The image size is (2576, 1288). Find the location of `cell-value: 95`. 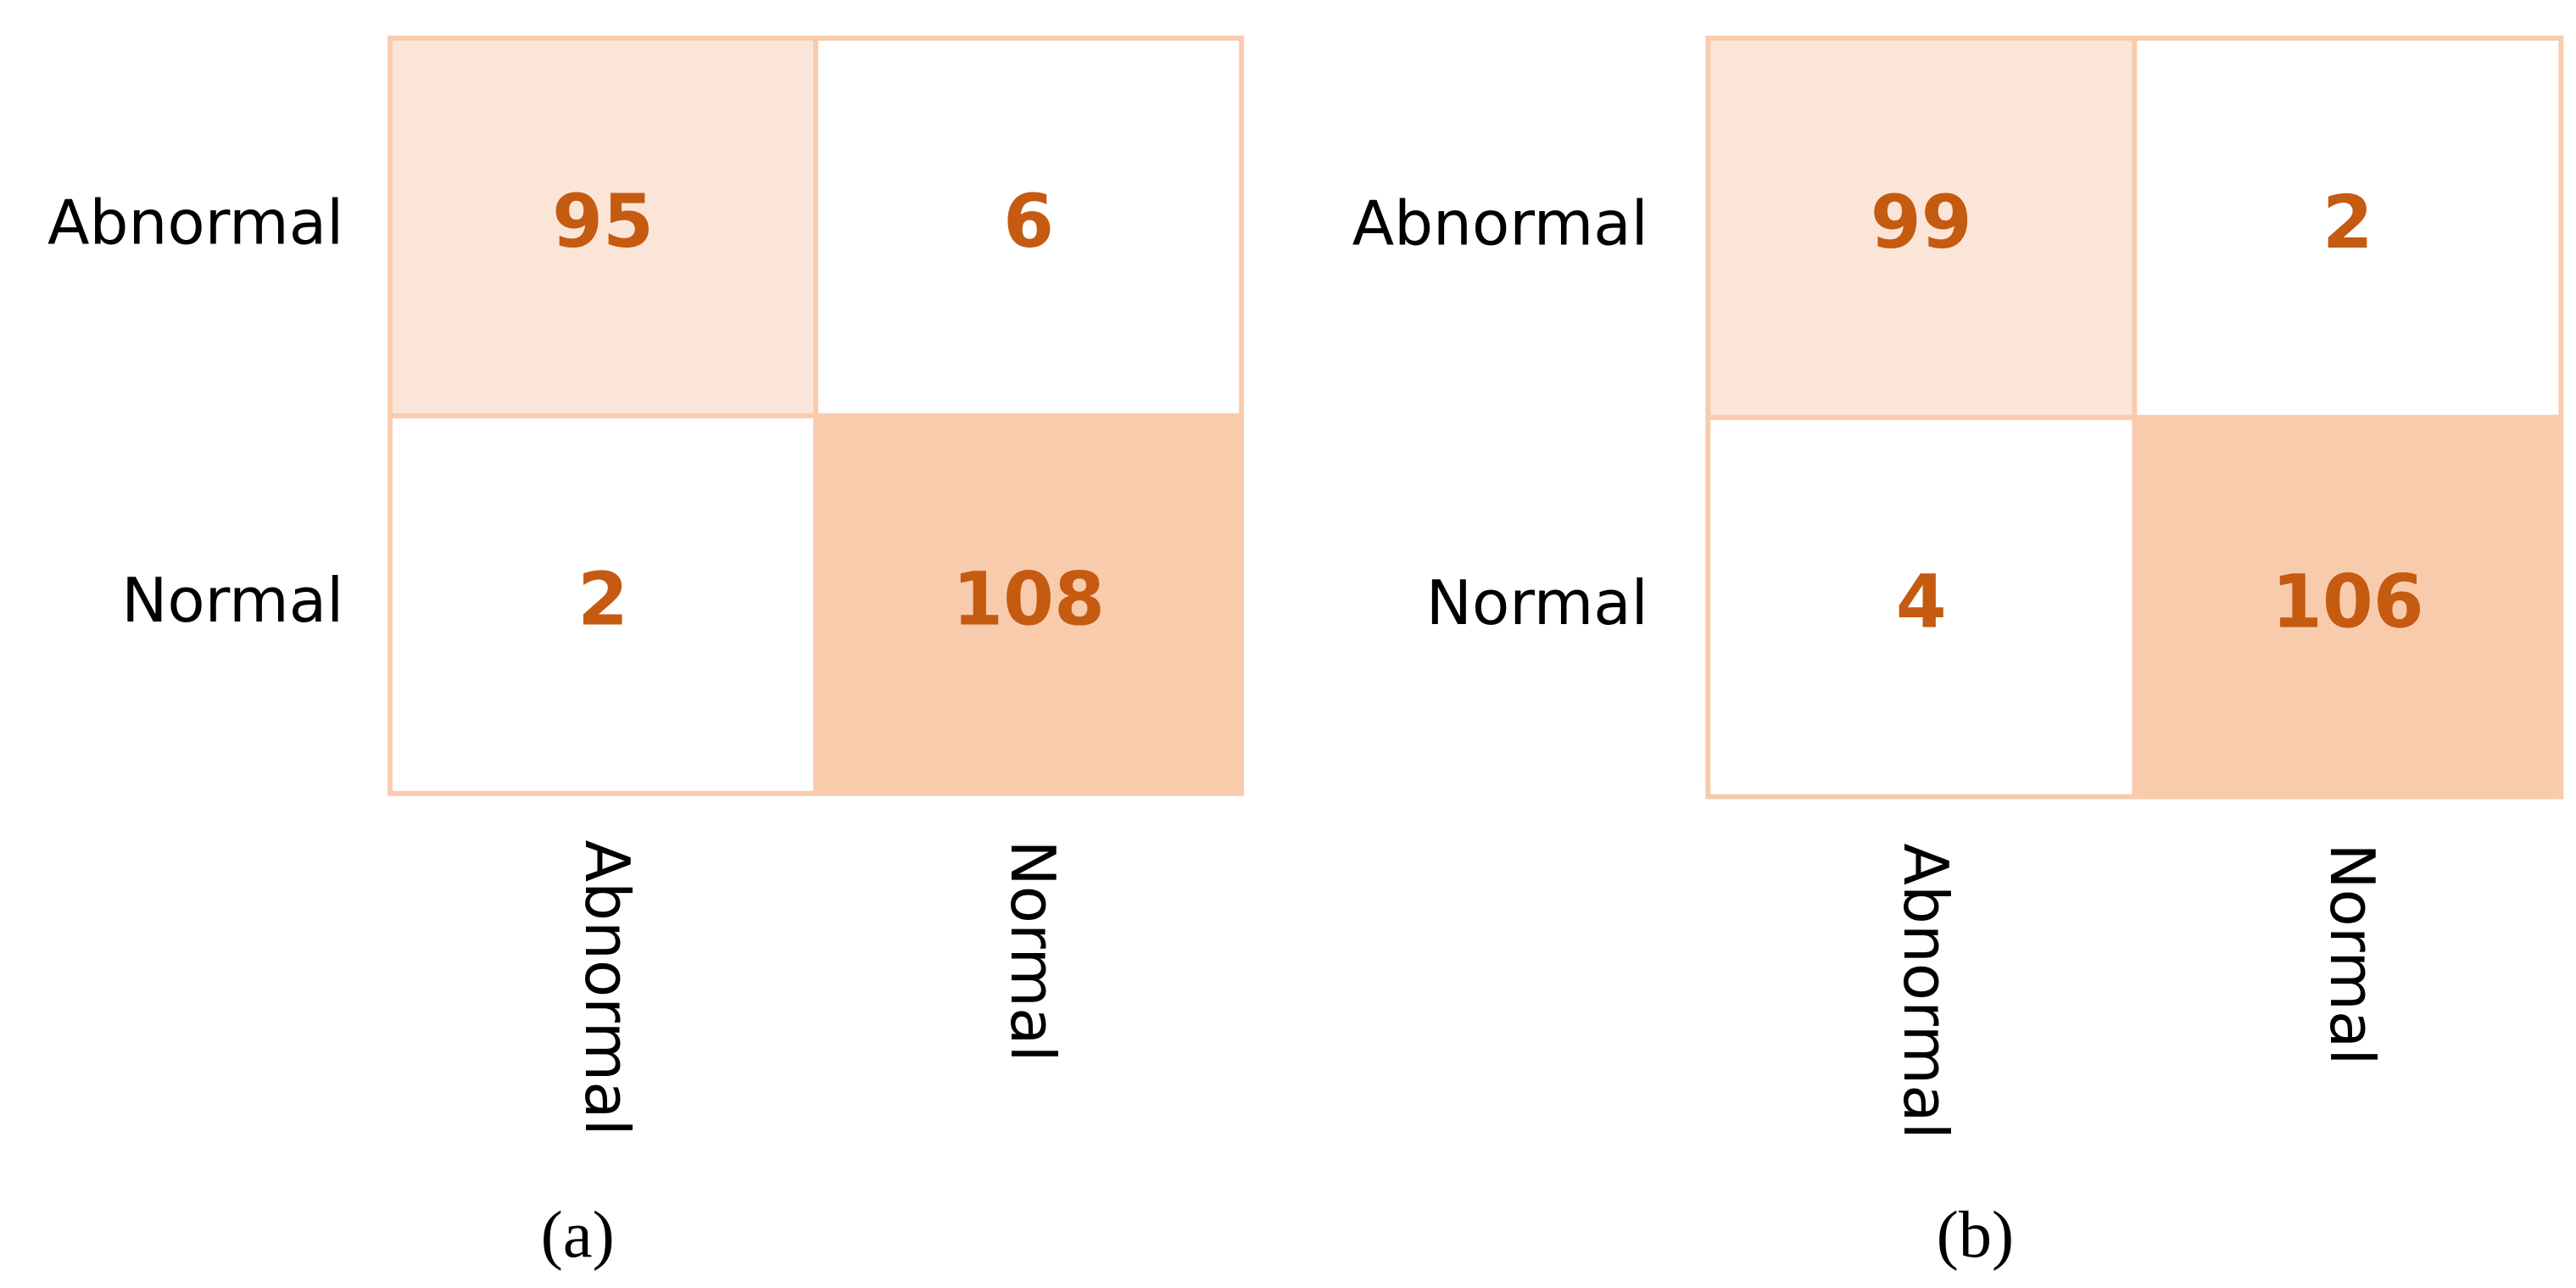

cell-value: 95 is located at coordinates (603, 222).